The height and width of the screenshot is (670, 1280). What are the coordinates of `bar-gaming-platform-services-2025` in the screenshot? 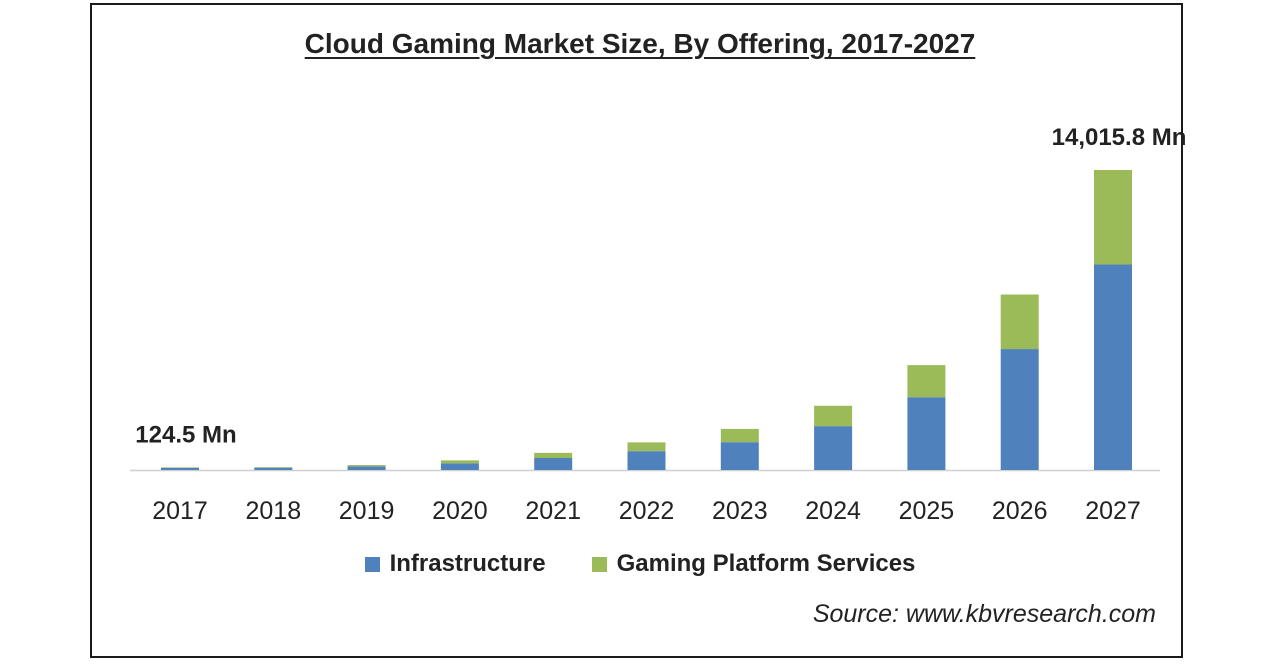 It's located at (926, 381).